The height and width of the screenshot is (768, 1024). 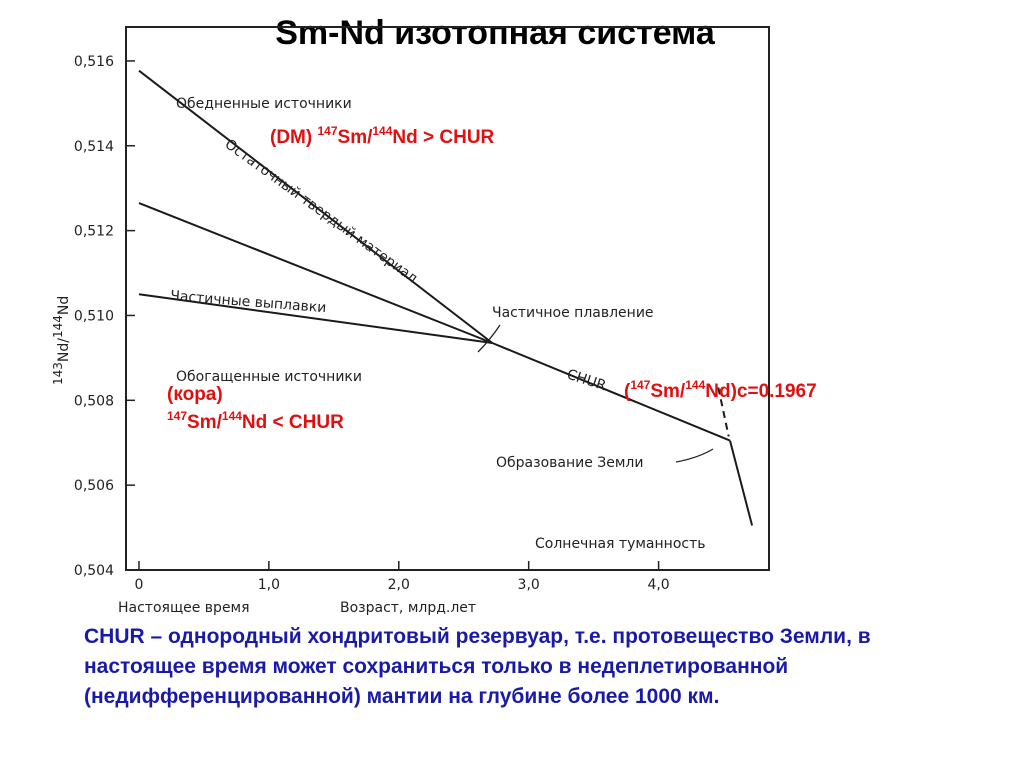 What do you see at coordinates (94, 62) in the screenshot?
I see `y-tick-label: 0,516` at bounding box center [94, 62].